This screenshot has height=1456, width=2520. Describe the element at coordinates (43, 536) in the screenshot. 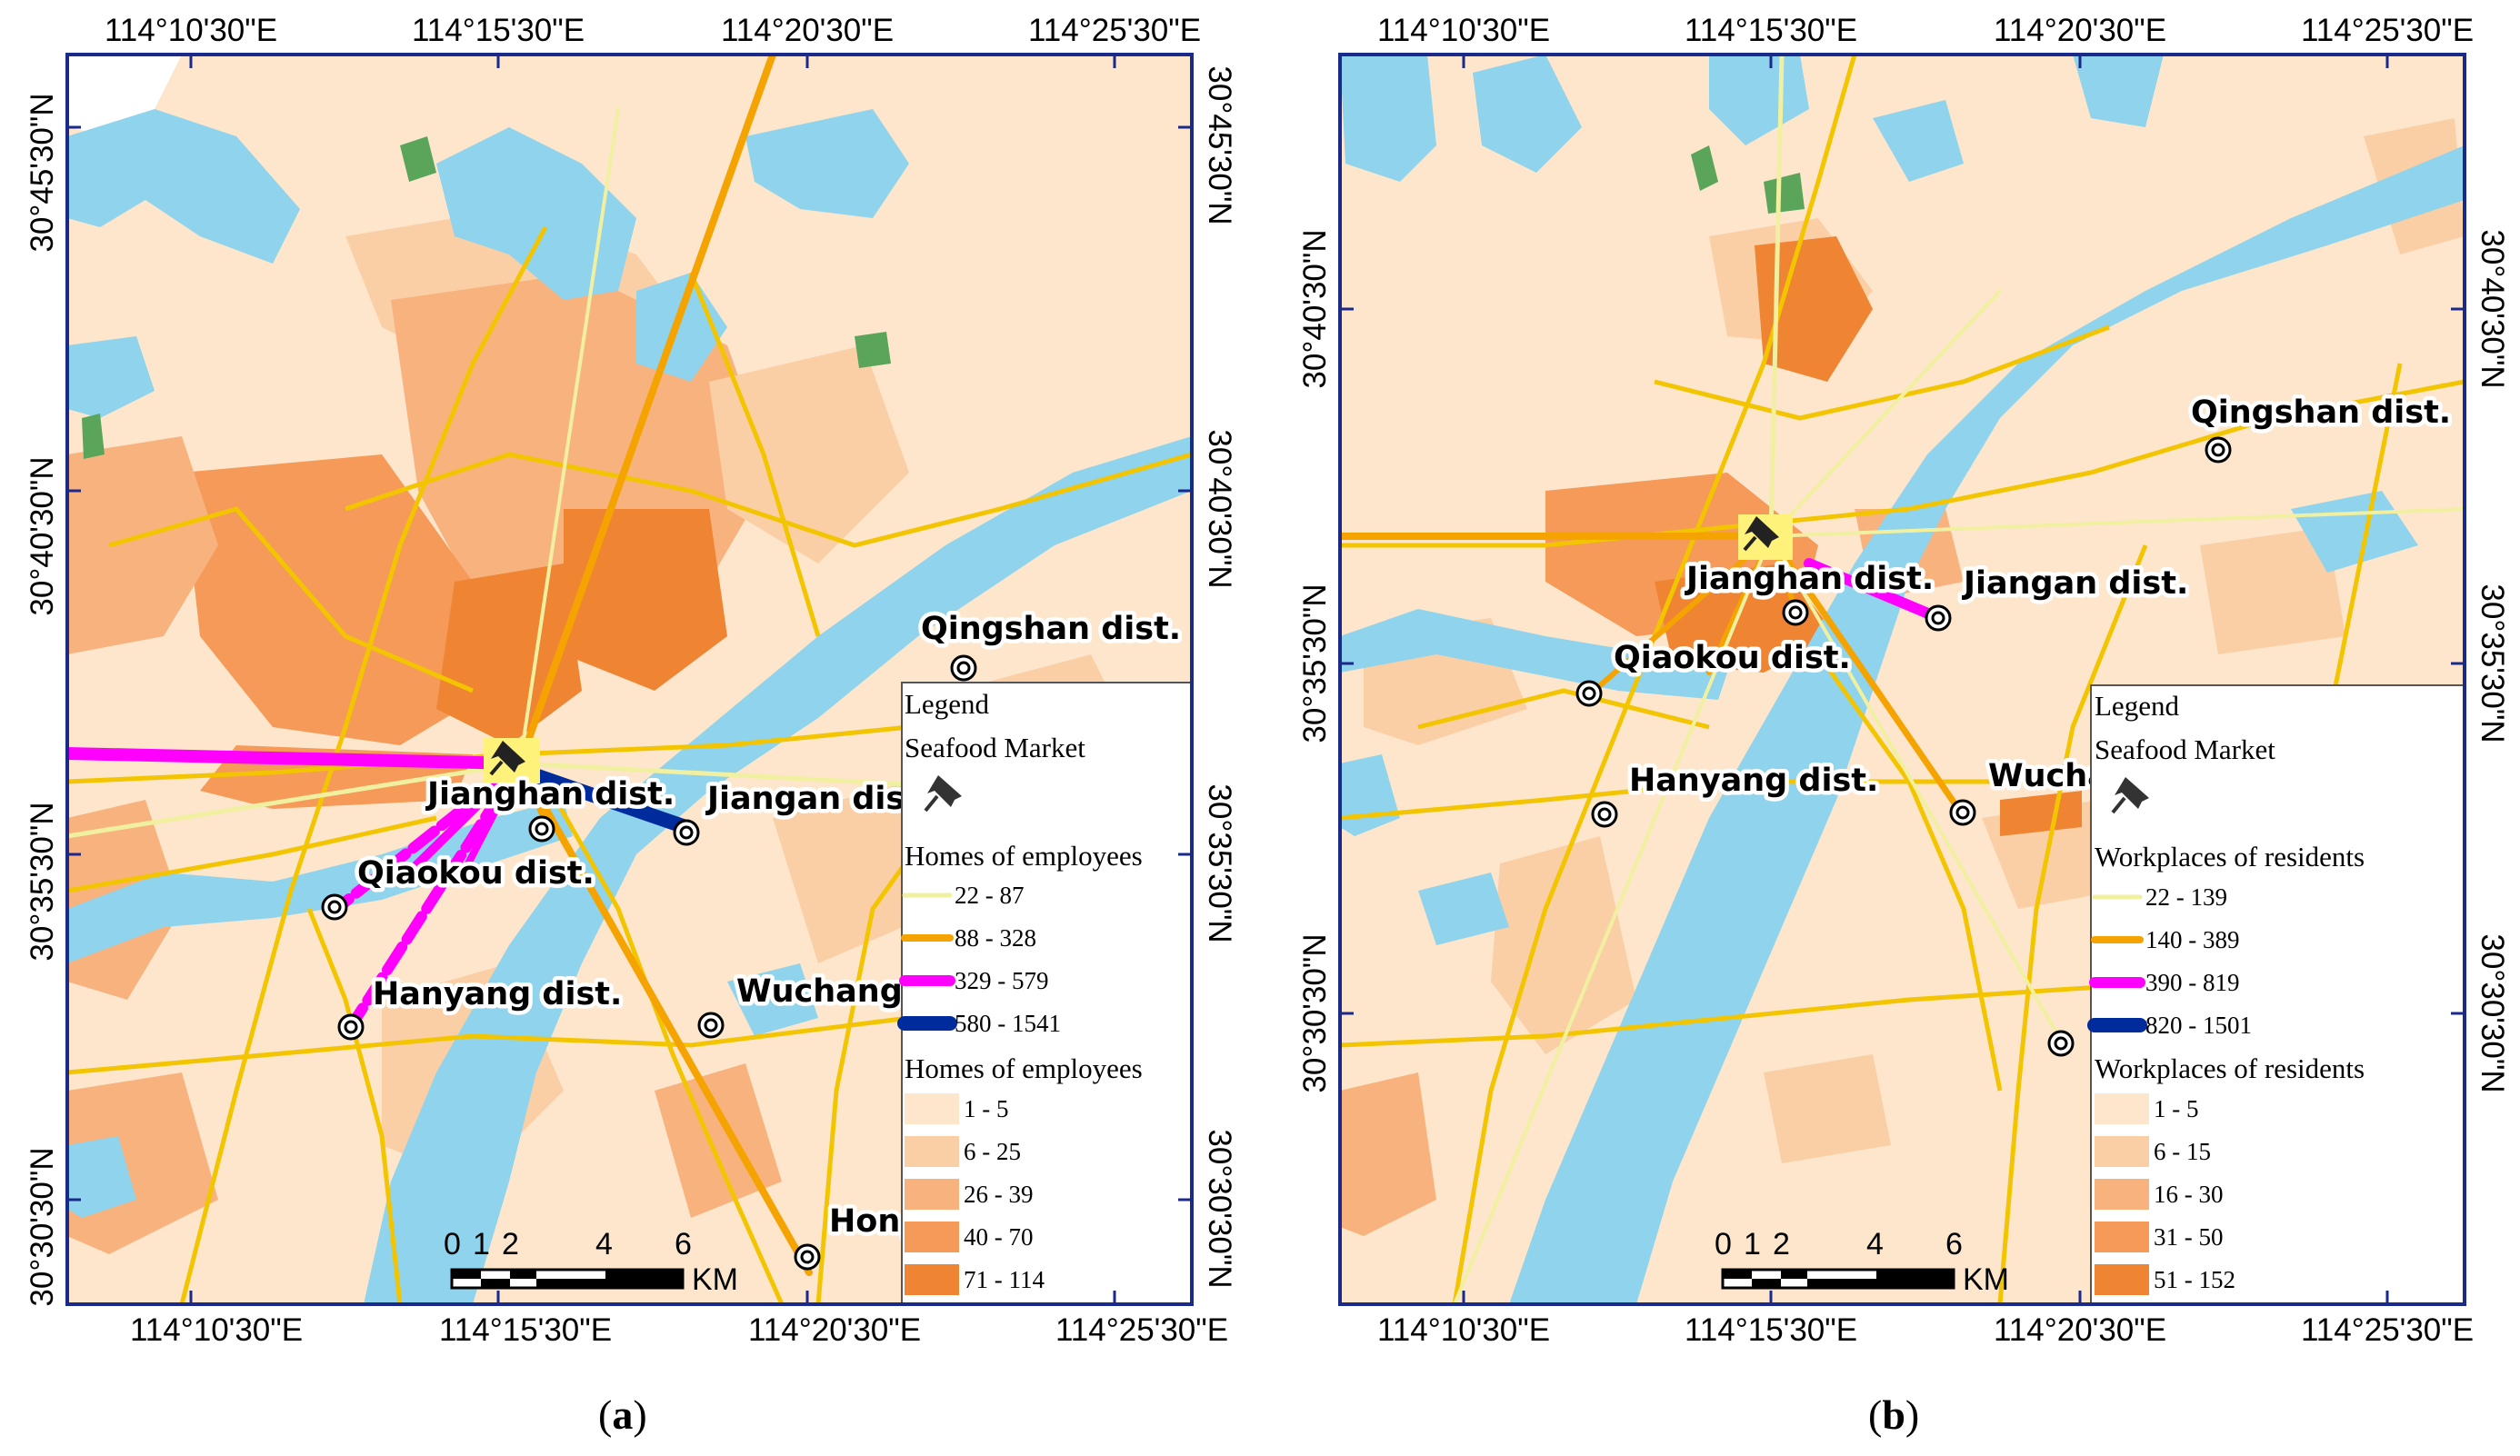

I see `lat-tick-left: 30°40'30"N` at that location.